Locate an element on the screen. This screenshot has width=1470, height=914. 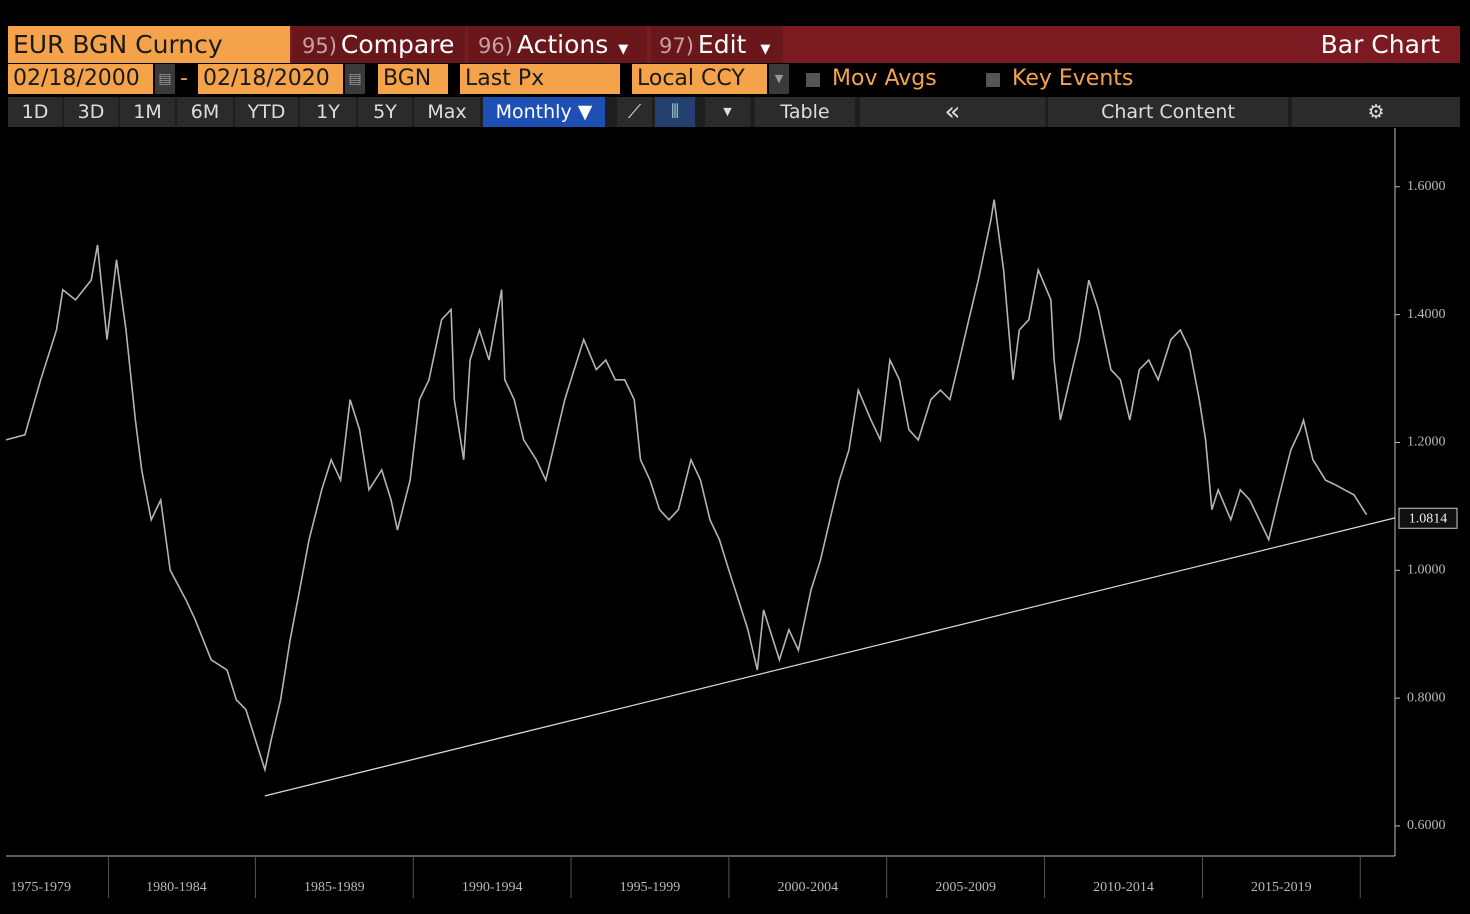
edit-button: 97) Edit ▼ is located at coordinates (717, 44).